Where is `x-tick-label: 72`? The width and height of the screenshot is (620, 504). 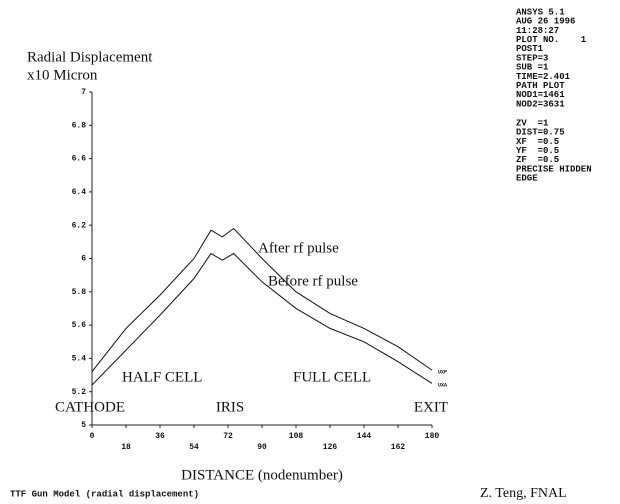 x-tick-label: 72 is located at coordinates (228, 436).